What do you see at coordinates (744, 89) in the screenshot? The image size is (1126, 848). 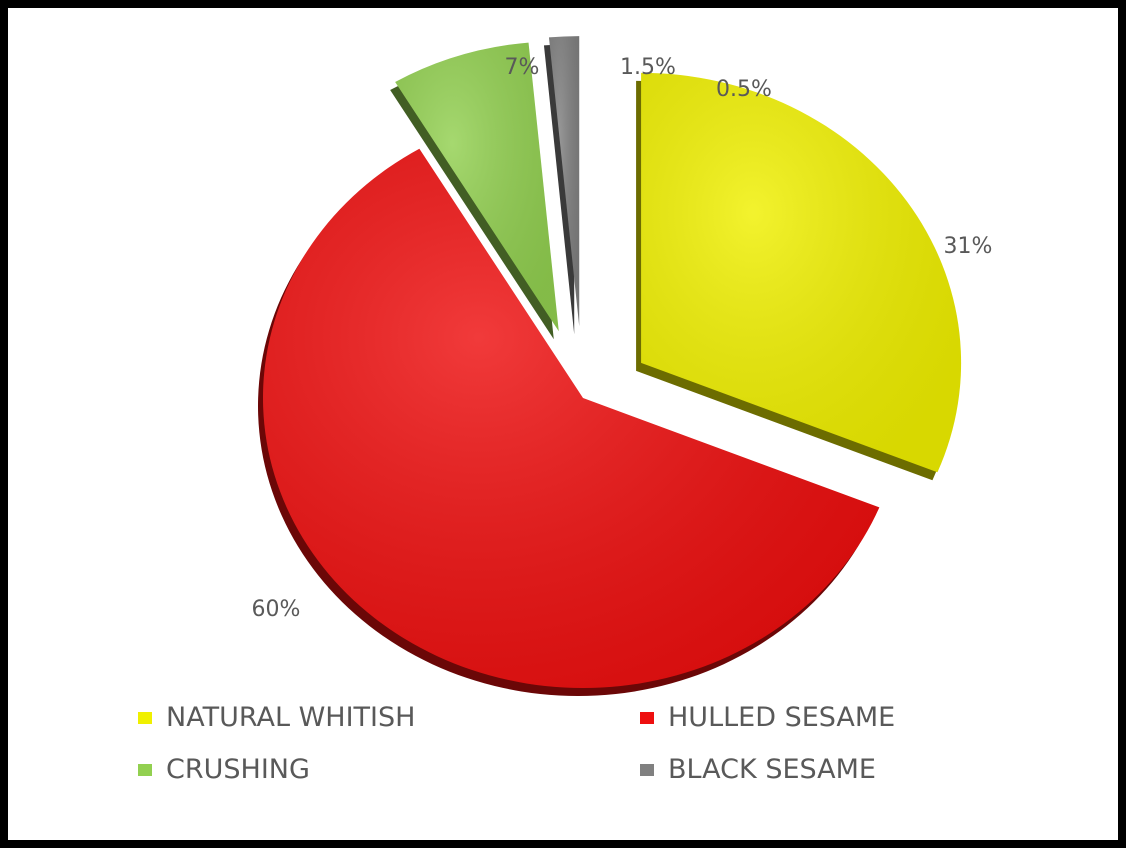 I see `data-label-extra: 0.5%` at bounding box center [744, 89].